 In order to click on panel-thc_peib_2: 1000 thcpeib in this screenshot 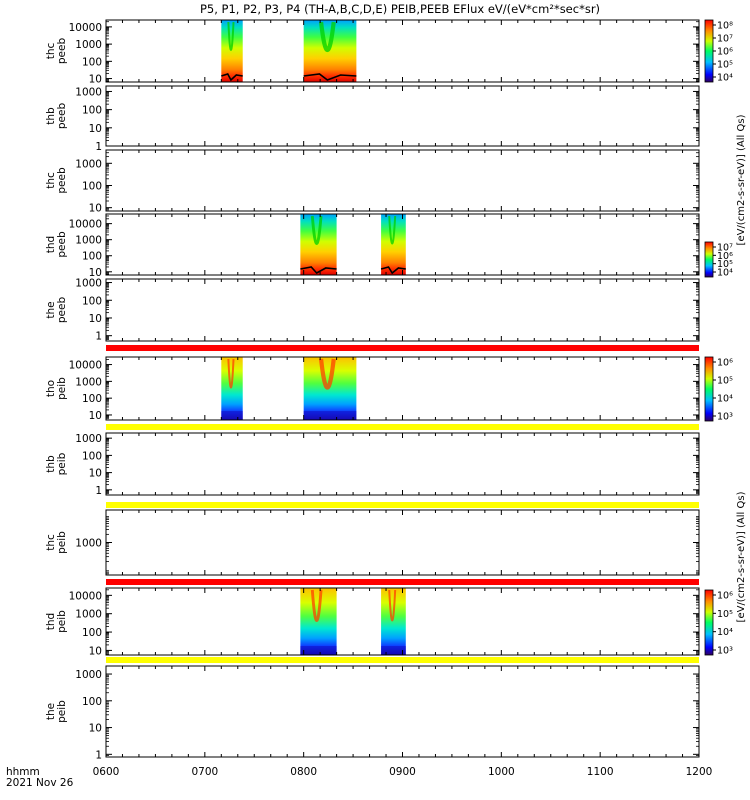, I will do `click(372, 539)`.